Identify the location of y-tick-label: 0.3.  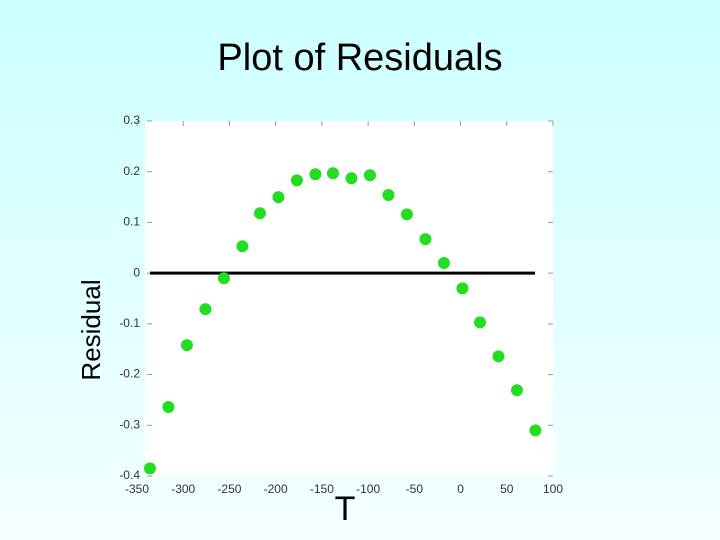
(131, 120).